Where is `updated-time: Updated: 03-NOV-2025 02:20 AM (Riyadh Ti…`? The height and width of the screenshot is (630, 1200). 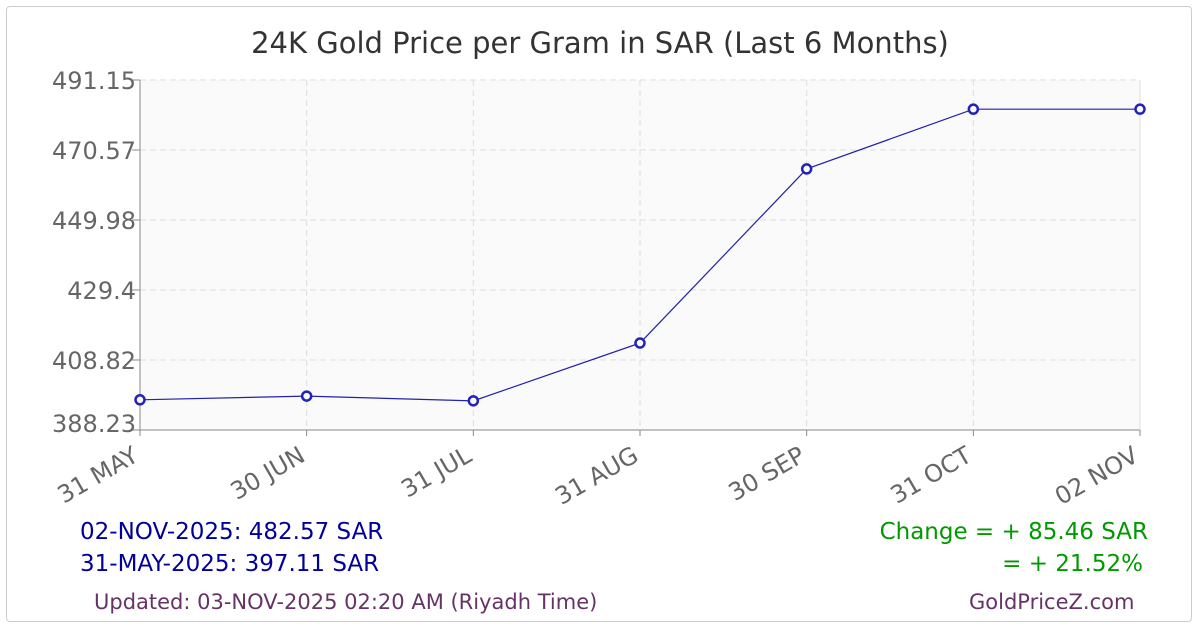
updated-time: Updated: 03-NOV-2025 02:20 AM (Riyadh Ti… is located at coordinates (346, 602).